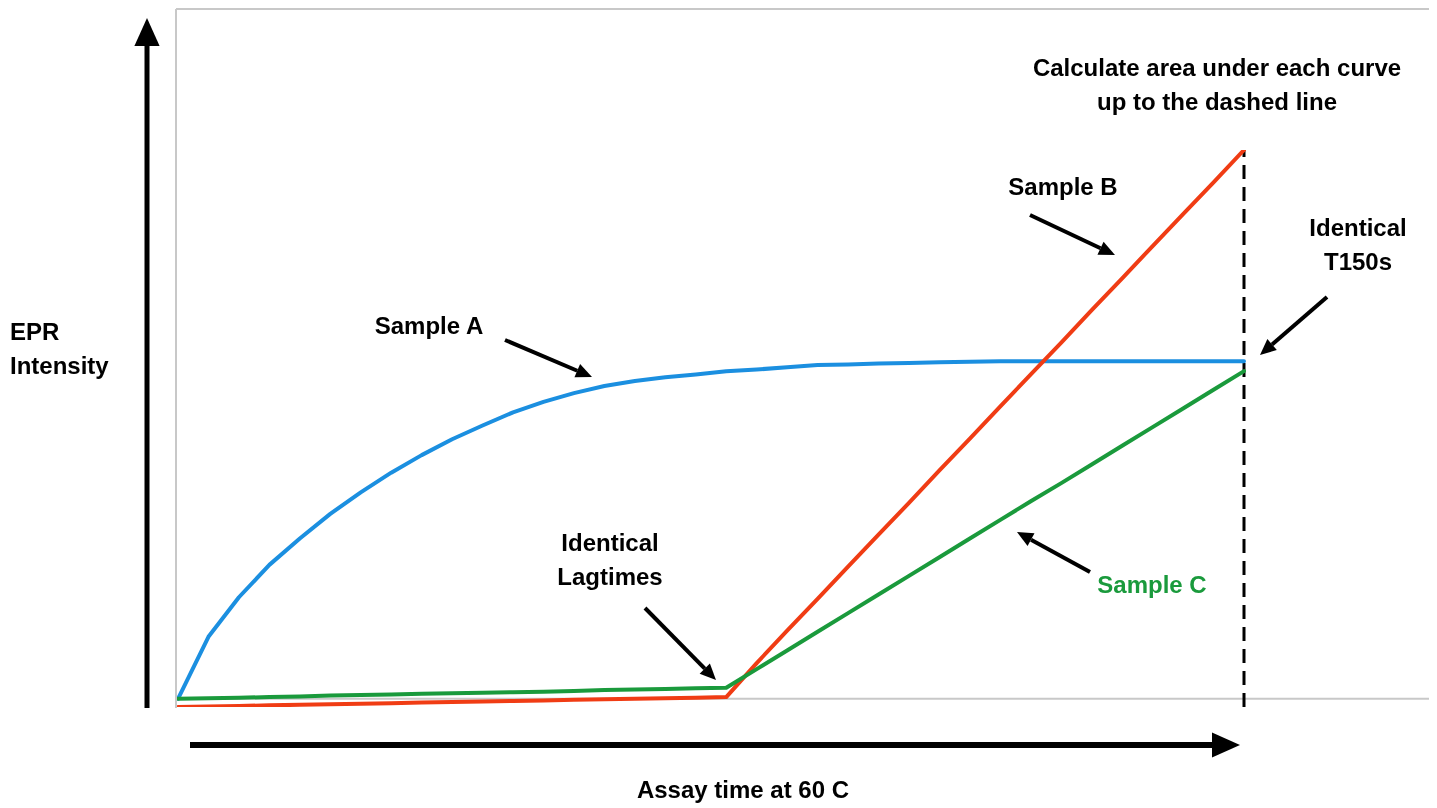 This screenshot has width=1437, height=808. What do you see at coordinates (610, 560) in the screenshot?
I see `annotation: Identical Lagtimes` at bounding box center [610, 560].